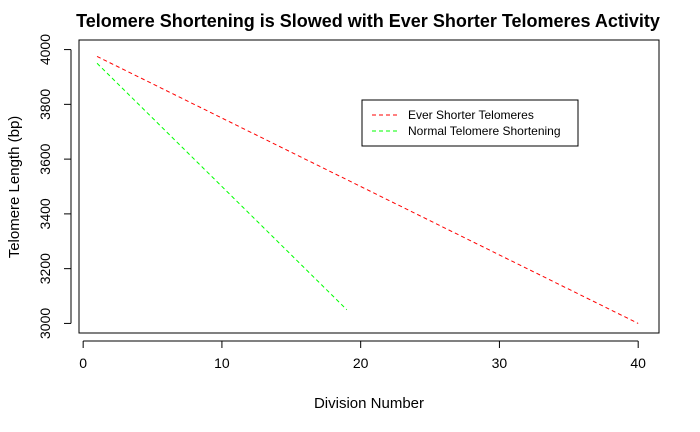 This screenshot has height=432, width=700. What do you see at coordinates (471, 115) in the screenshot?
I see `legend-label: Ever Shorter Telomeres` at bounding box center [471, 115].